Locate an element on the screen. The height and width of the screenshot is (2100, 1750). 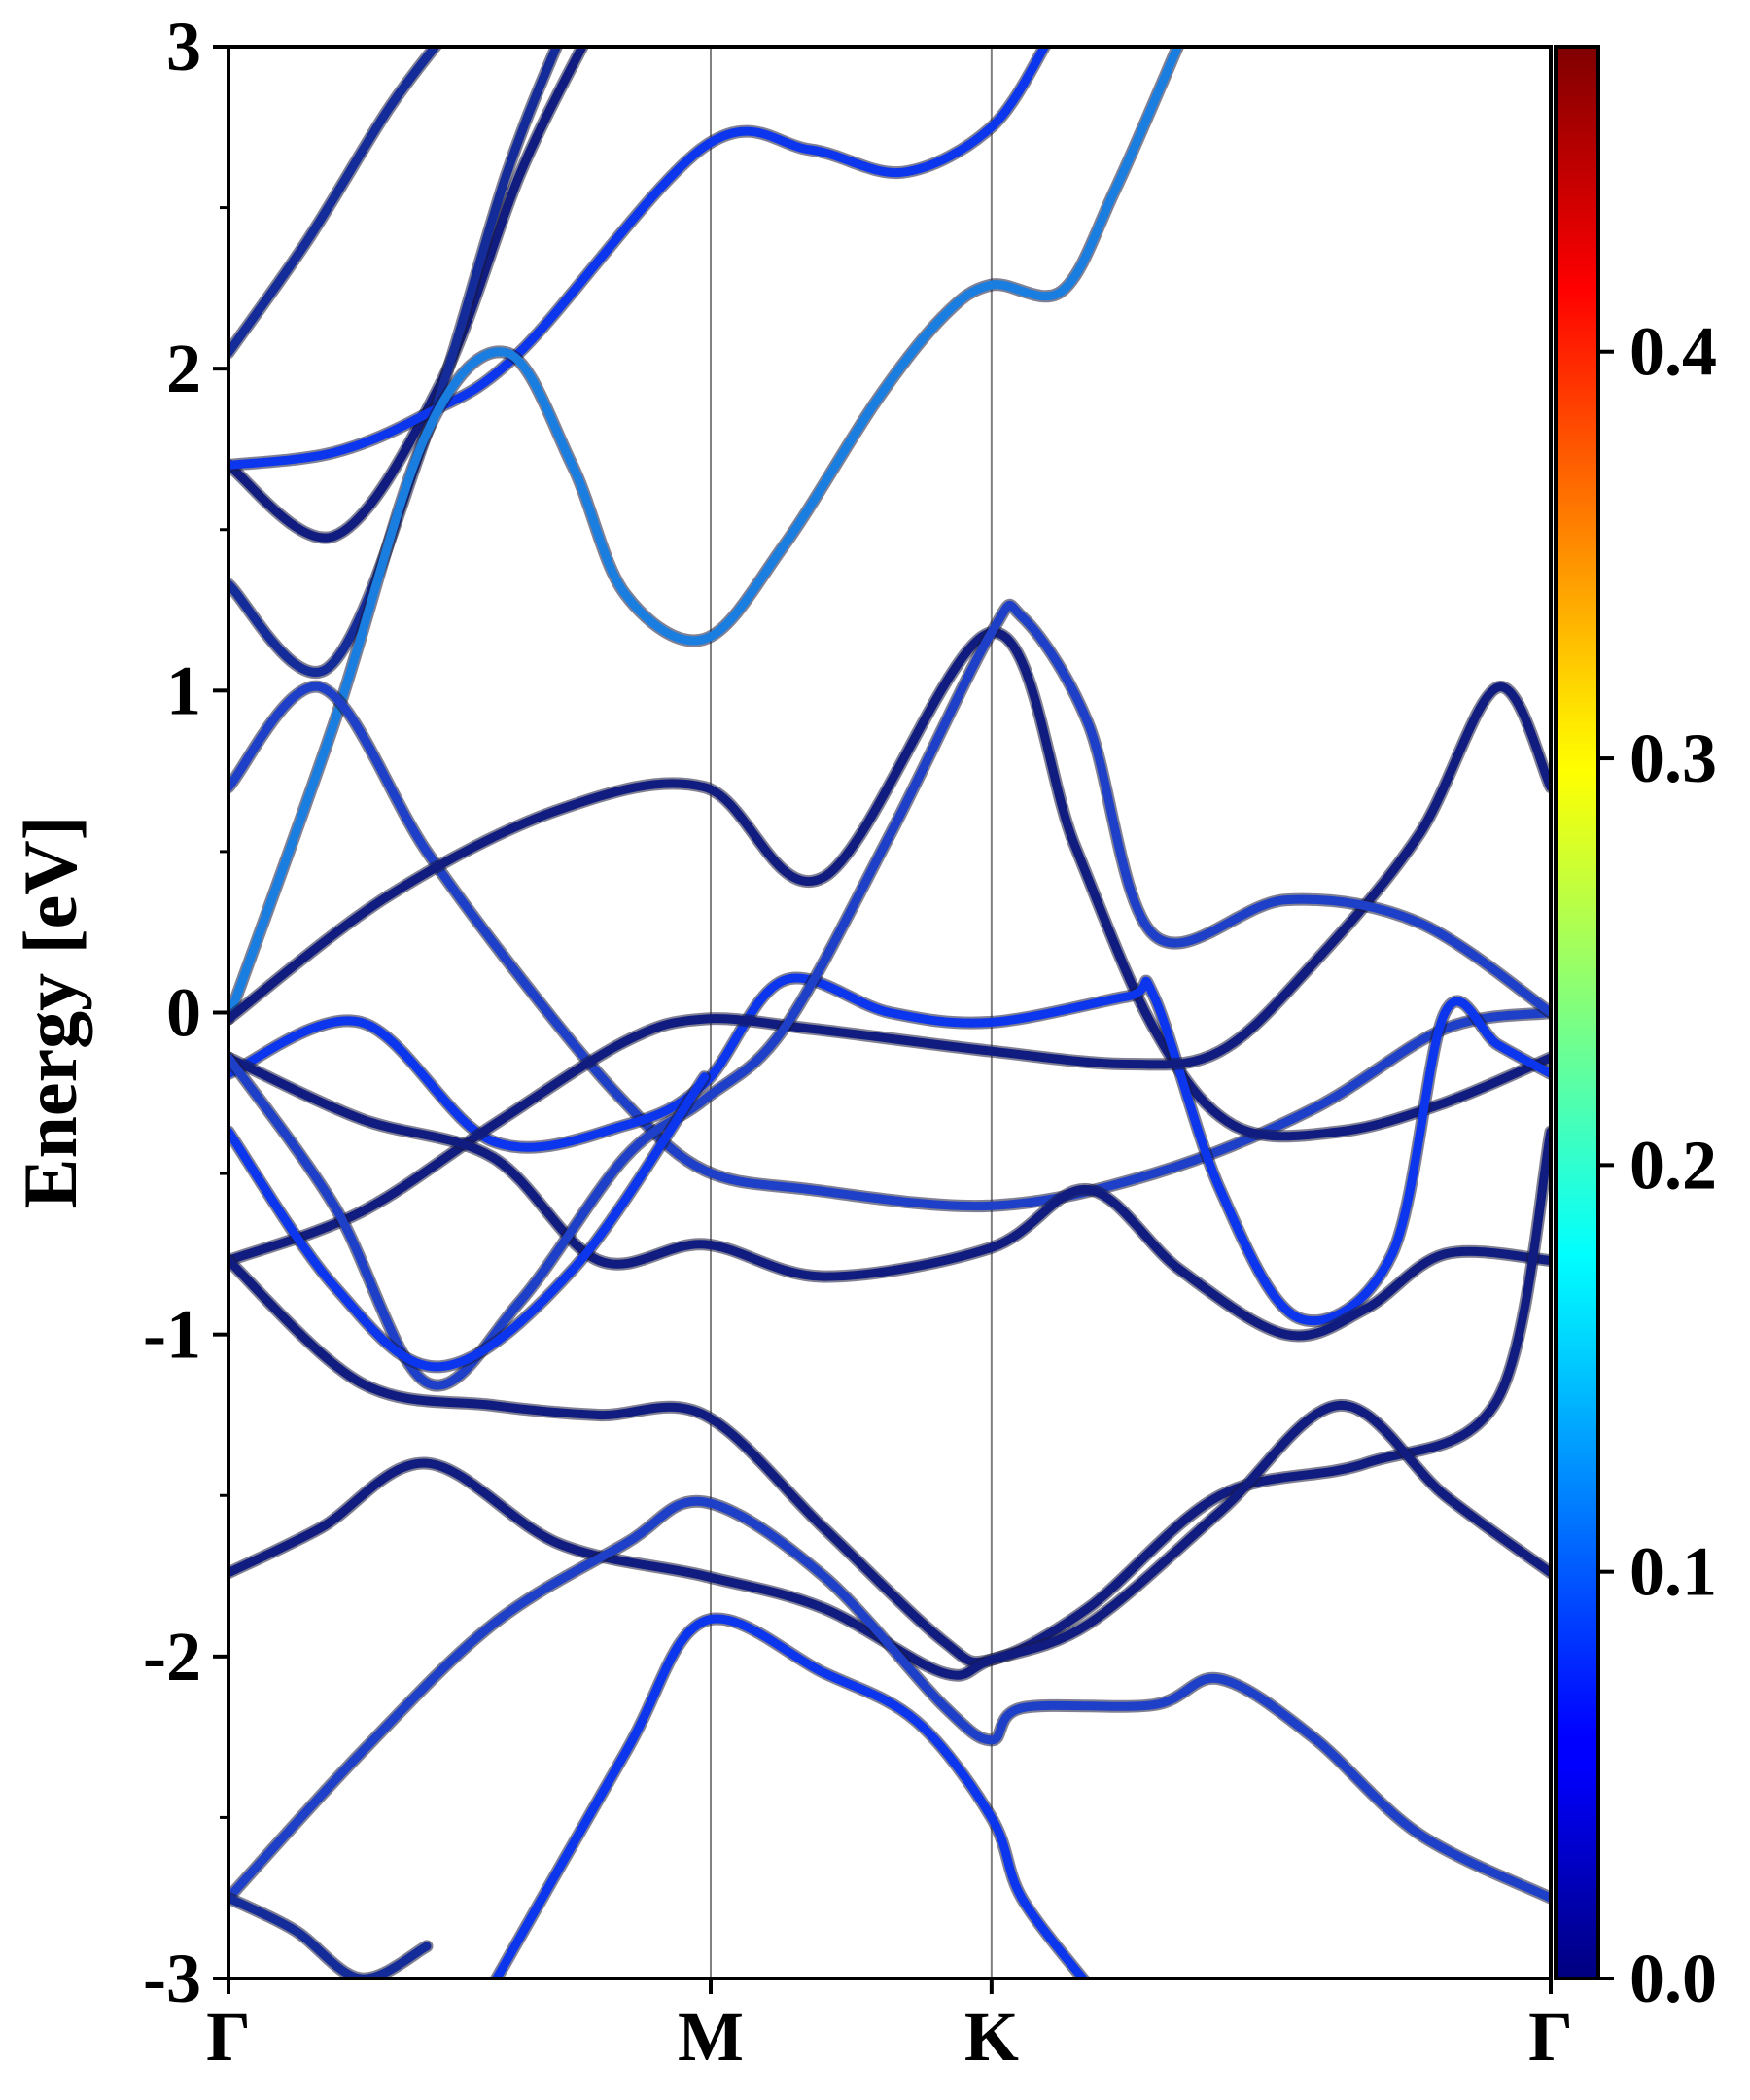
y-tick-label-6: -3 is located at coordinates (172, 1978).